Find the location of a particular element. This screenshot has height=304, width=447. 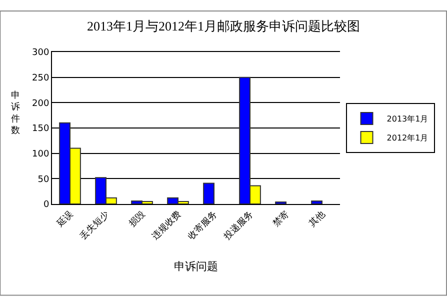

x-tick-label: 投递服务 is located at coordinates (238, 225).